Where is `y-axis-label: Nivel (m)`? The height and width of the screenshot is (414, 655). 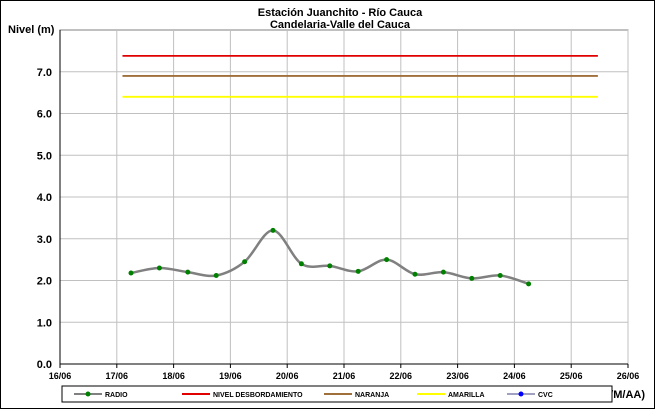
y-axis-label: Nivel (m) is located at coordinates (31, 30).